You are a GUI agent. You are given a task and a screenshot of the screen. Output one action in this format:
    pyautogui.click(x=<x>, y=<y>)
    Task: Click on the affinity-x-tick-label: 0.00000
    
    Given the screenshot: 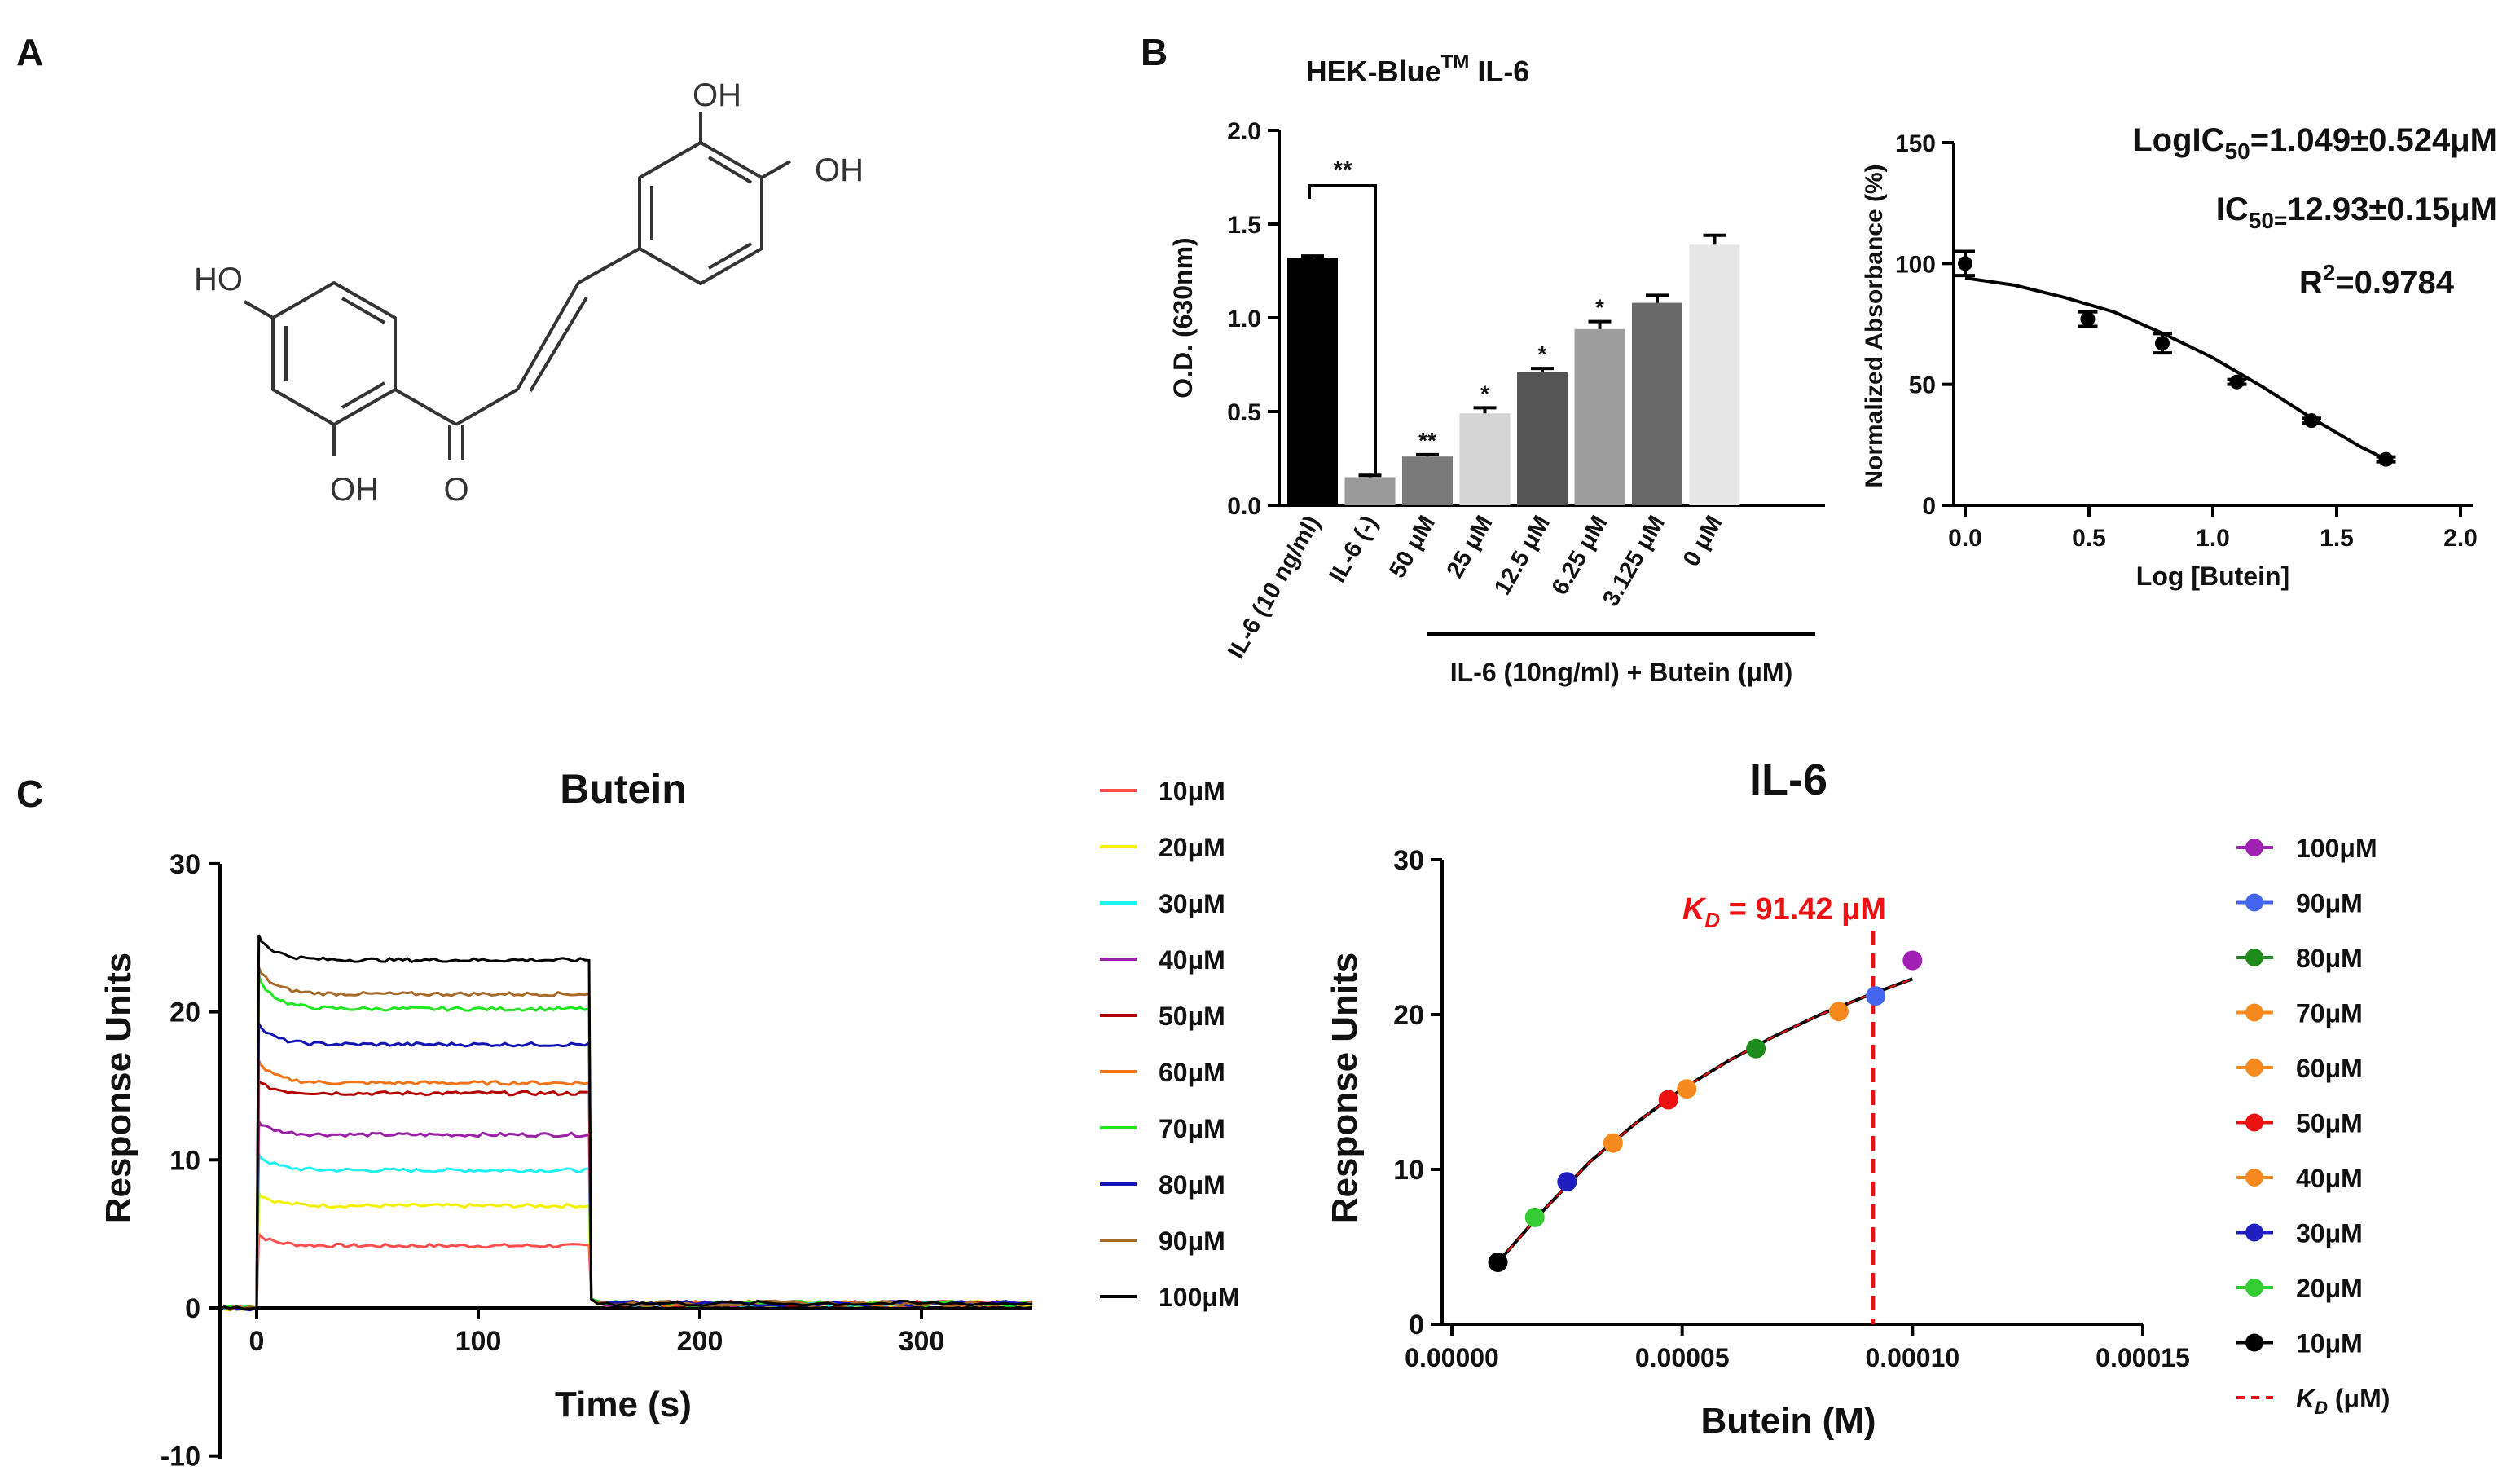 What is the action you would take?
    pyautogui.click(x=1452, y=1357)
    